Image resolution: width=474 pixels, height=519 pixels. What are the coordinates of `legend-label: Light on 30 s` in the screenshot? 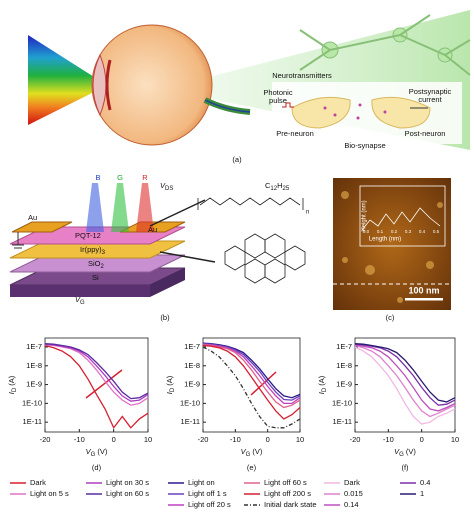 It's located at (127, 482).